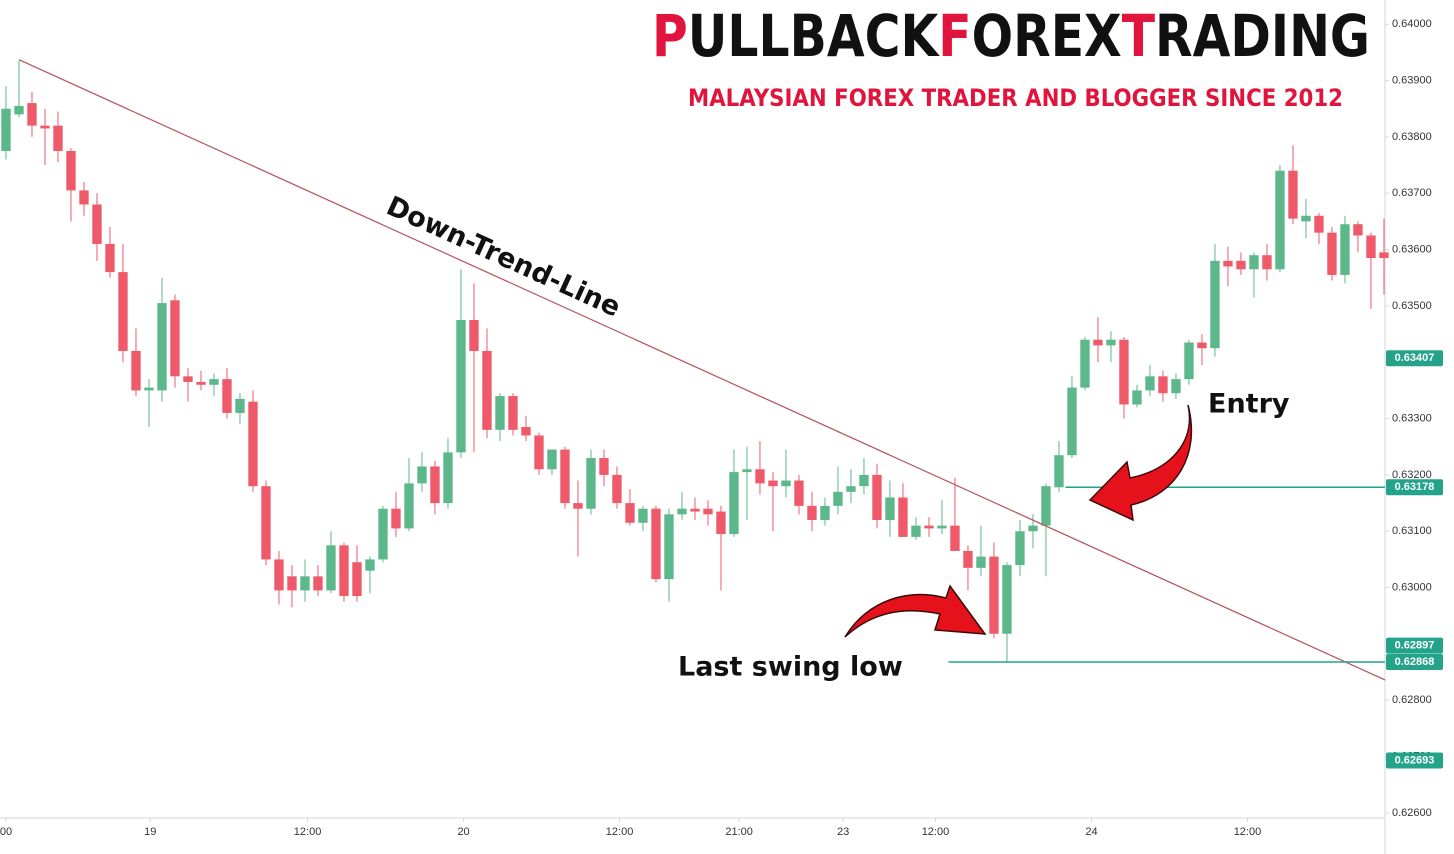 The width and height of the screenshot is (1454, 854). I want to click on y-tick-label: 0.63200, so click(1412, 475).